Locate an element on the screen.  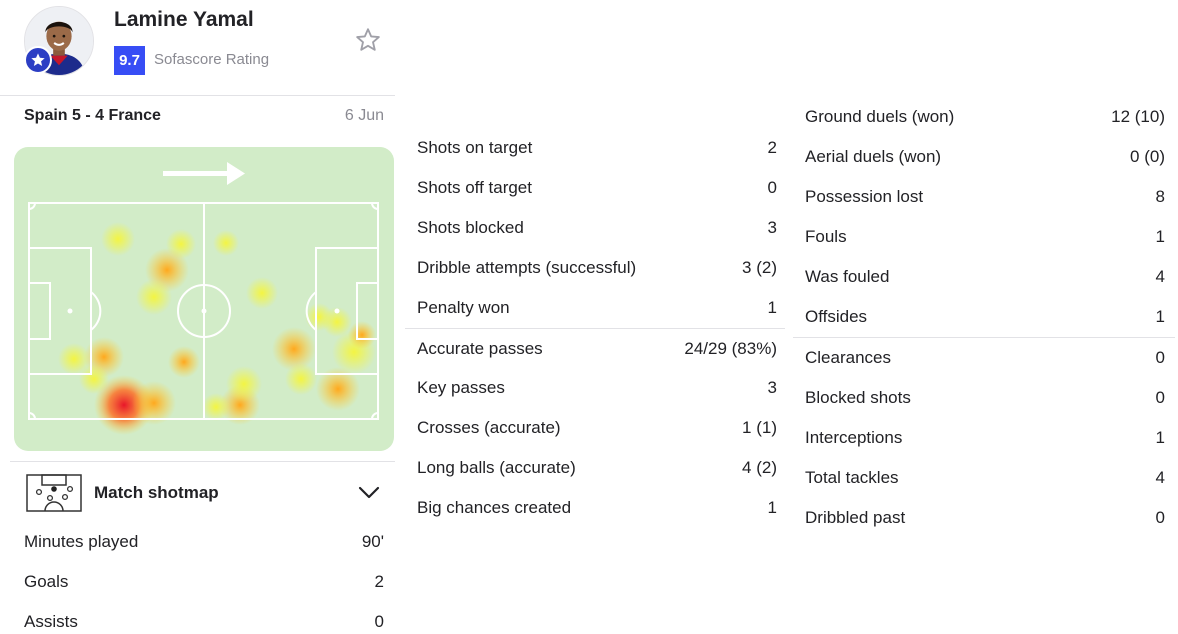
stat-label: Shots on target is located at coordinates (475, 147).